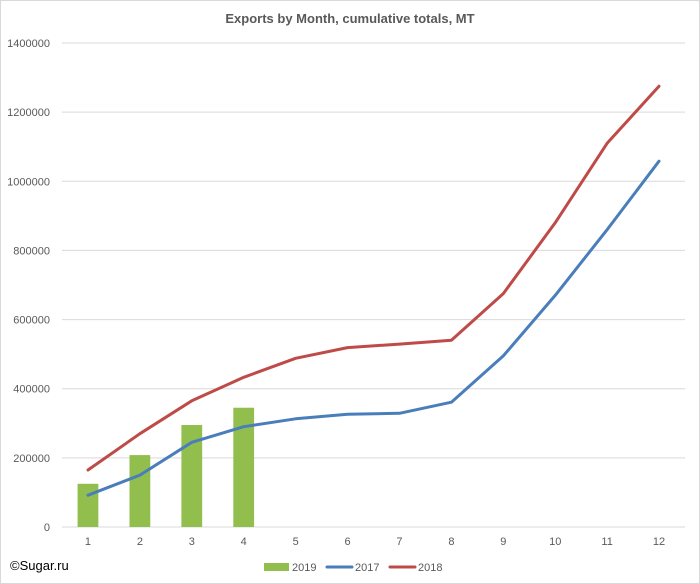  I want to click on y-tick-label: 800000, so click(31, 251).